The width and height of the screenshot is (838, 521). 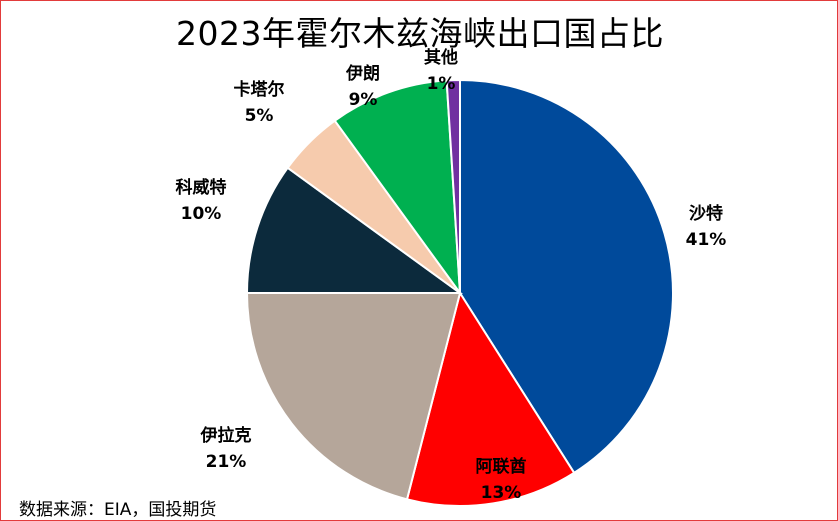 I want to click on slice-value-6: 9%, so click(x=363, y=100).